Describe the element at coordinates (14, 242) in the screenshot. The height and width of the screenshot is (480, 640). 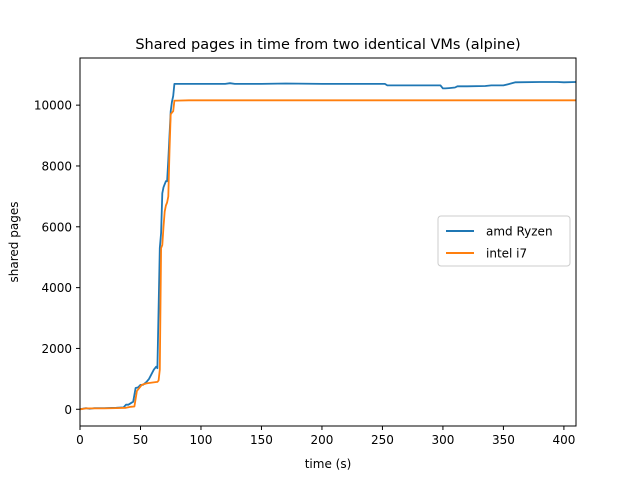
I see `y-axis-title: shared pages` at that location.